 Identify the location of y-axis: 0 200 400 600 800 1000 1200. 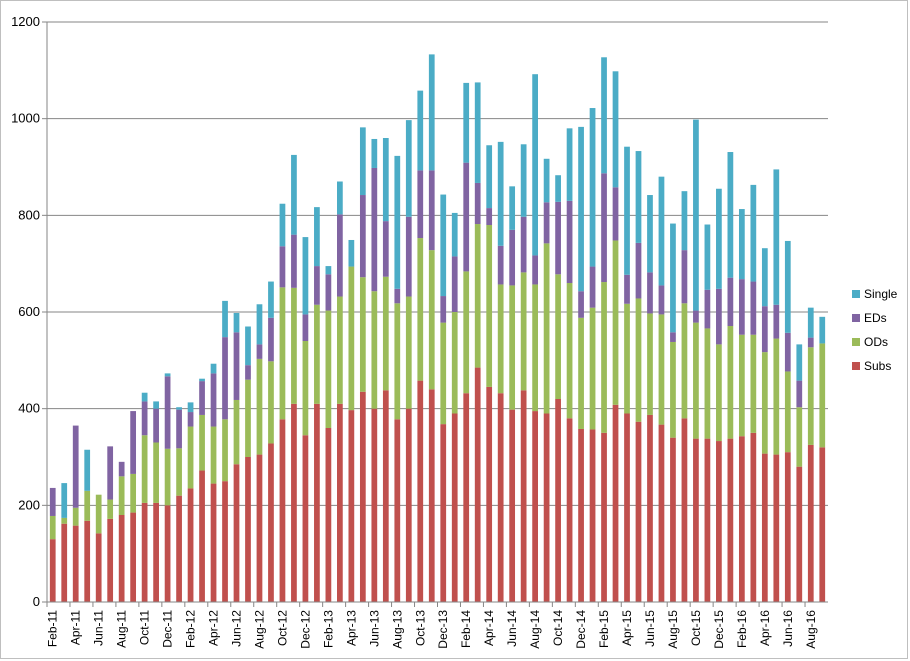
(29, 311).